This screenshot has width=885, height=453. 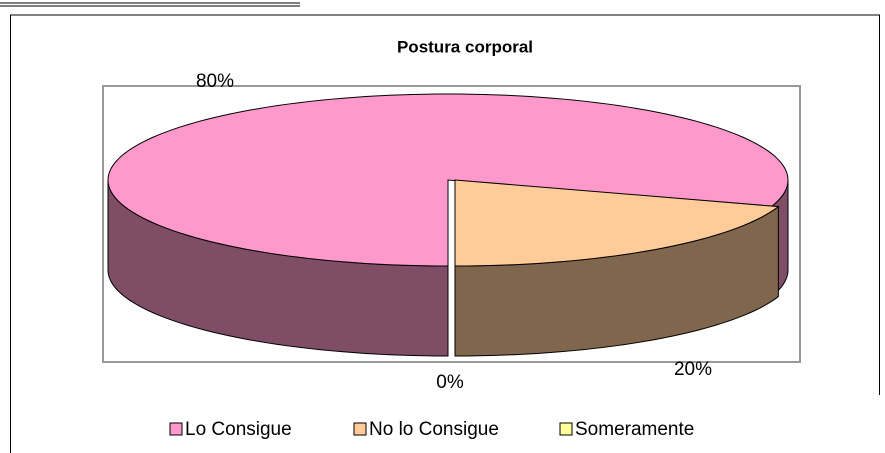 What do you see at coordinates (465, 46) in the screenshot?
I see `chart-title: Postura corporal` at bounding box center [465, 46].